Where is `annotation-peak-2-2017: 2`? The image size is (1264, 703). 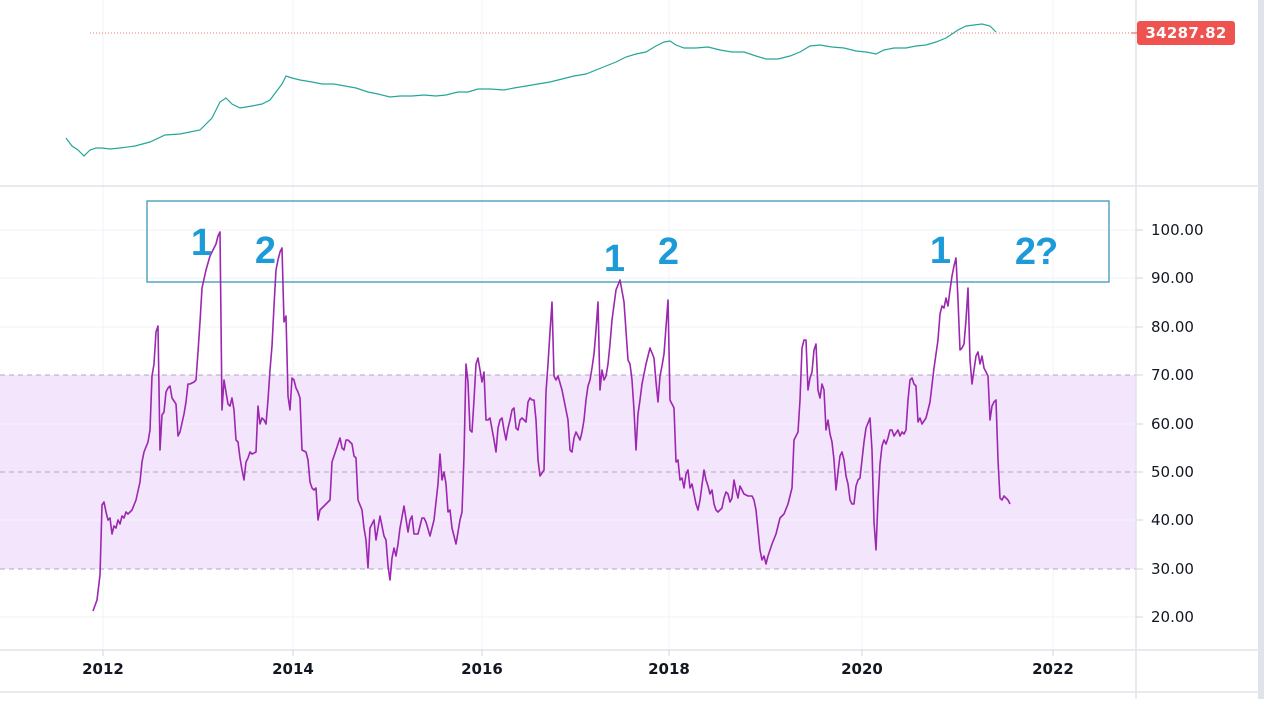
annotation-peak-2-2017: 2 is located at coordinates (668, 252).